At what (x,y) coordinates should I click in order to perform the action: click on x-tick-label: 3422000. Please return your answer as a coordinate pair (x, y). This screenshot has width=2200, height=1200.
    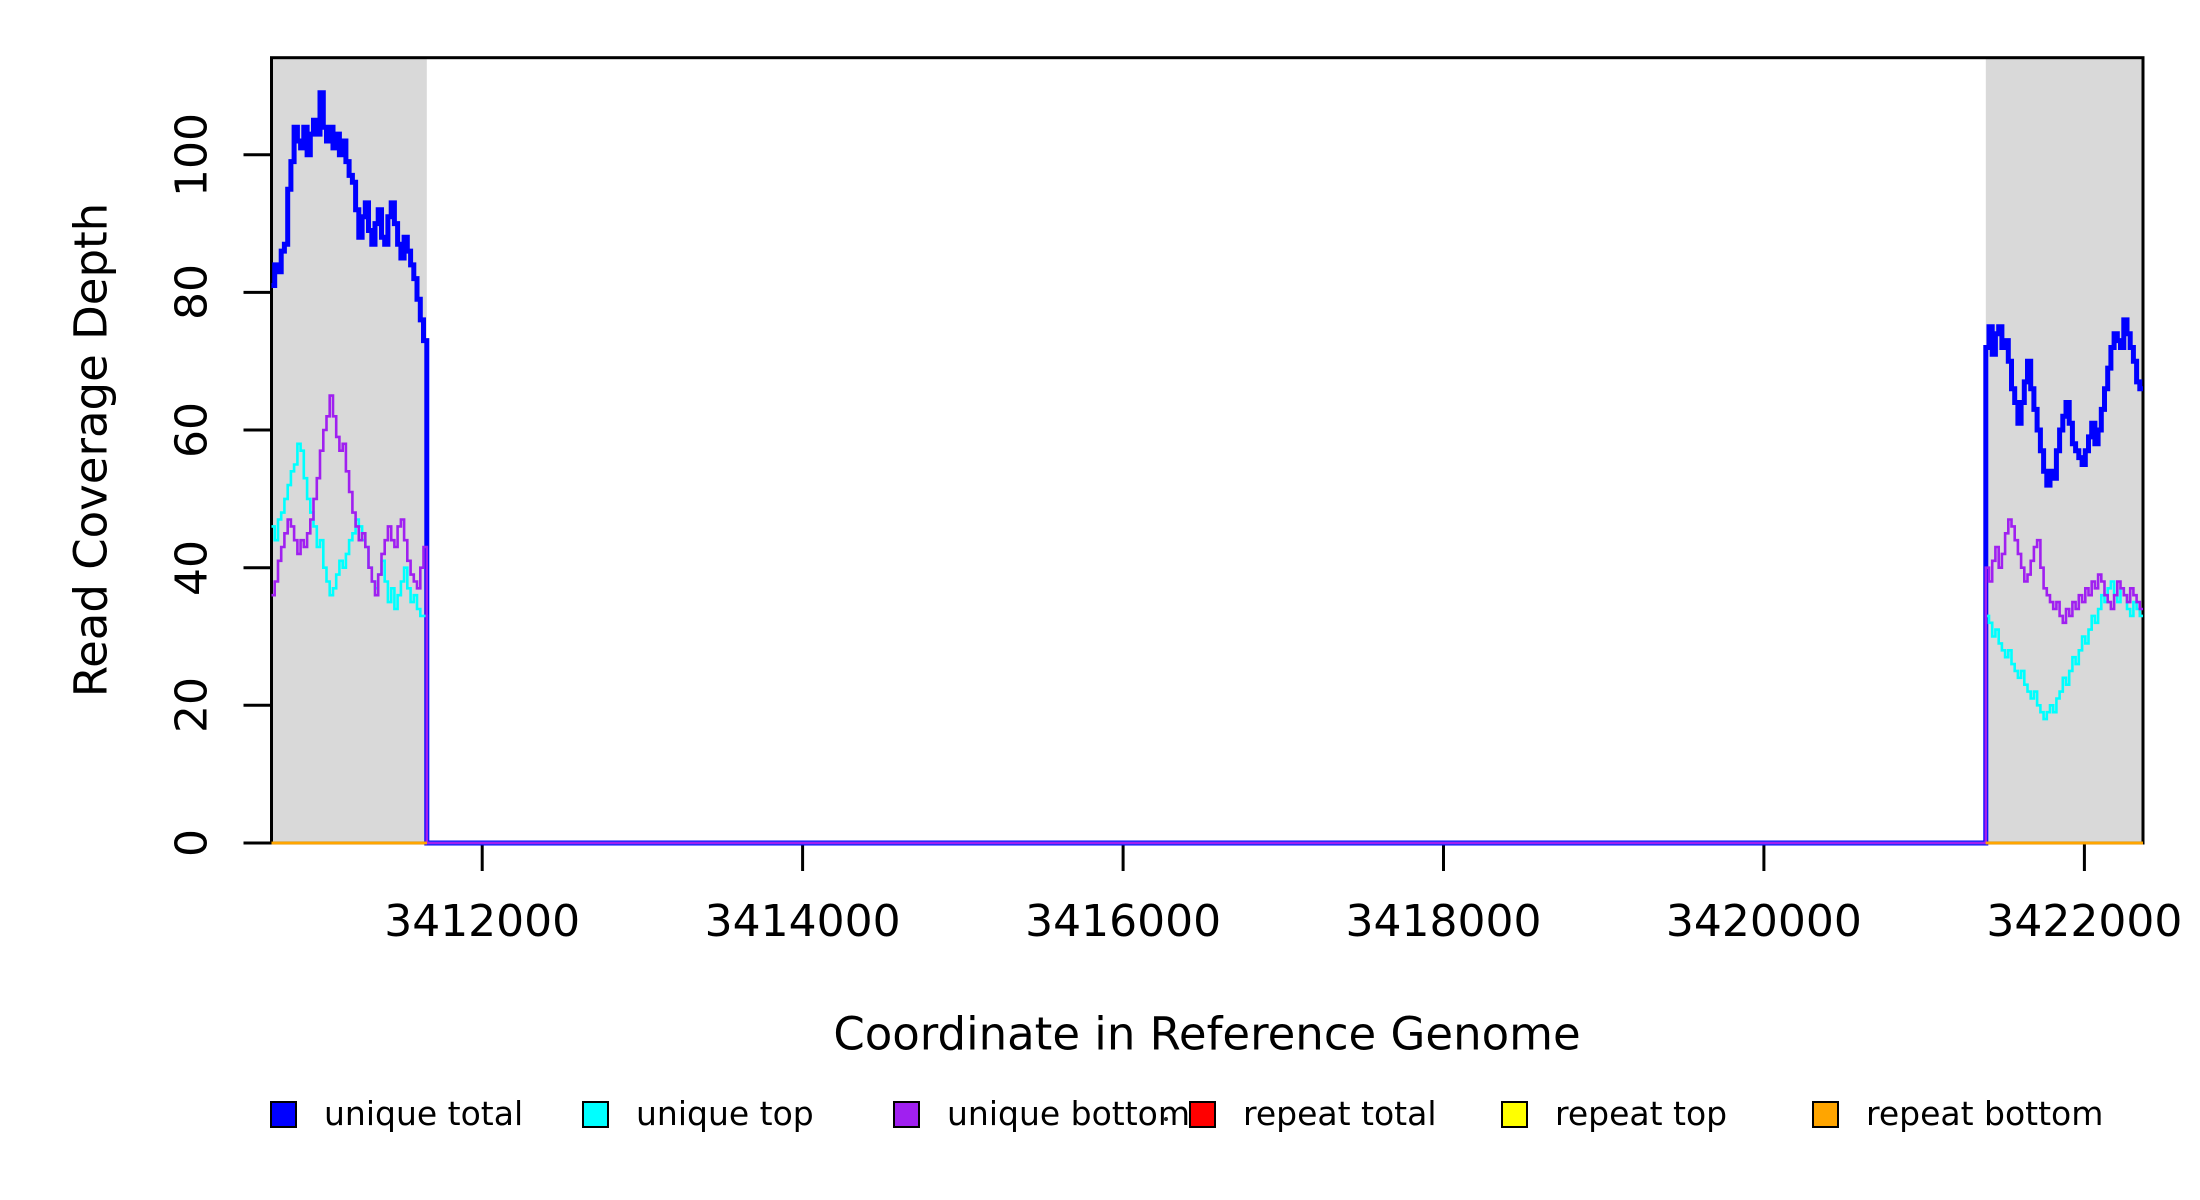
    Looking at the image, I should click on (2084, 921).